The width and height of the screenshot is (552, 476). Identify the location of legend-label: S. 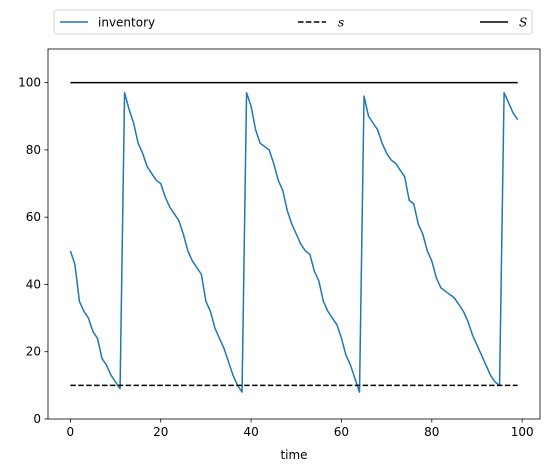
(523, 23).